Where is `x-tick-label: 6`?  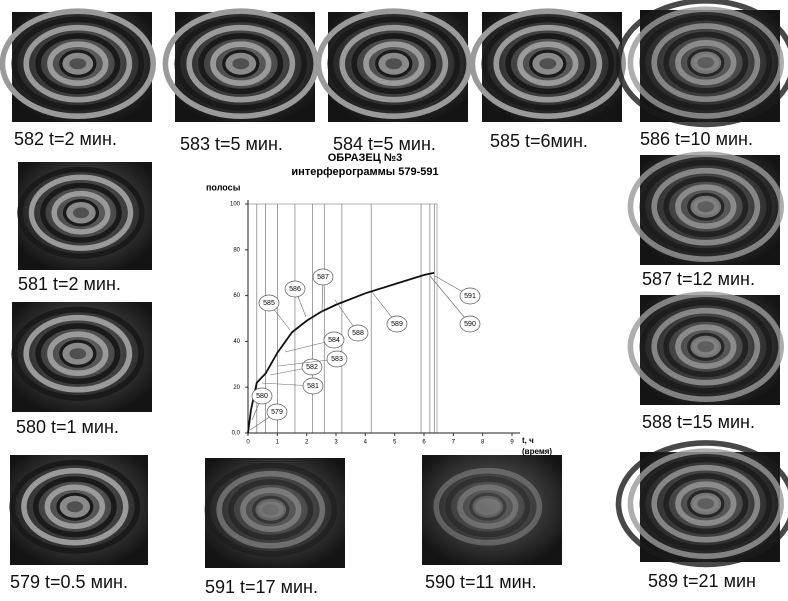
x-tick-label: 6 is located at coordinates (424, 443).